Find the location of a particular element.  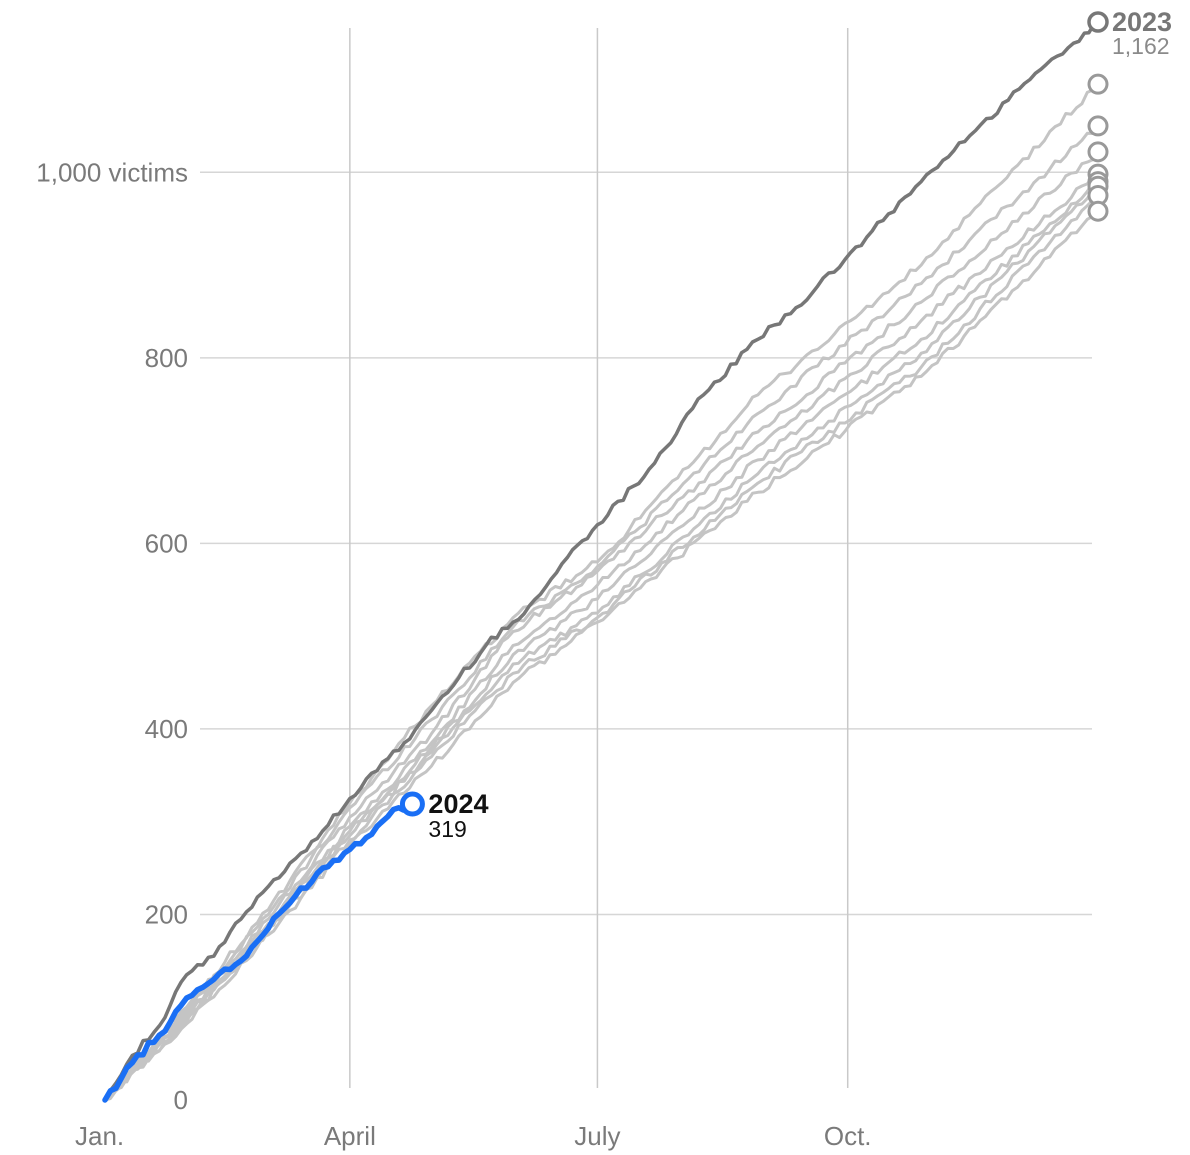

end-marker-2024 is located at coordinates (412, 804).